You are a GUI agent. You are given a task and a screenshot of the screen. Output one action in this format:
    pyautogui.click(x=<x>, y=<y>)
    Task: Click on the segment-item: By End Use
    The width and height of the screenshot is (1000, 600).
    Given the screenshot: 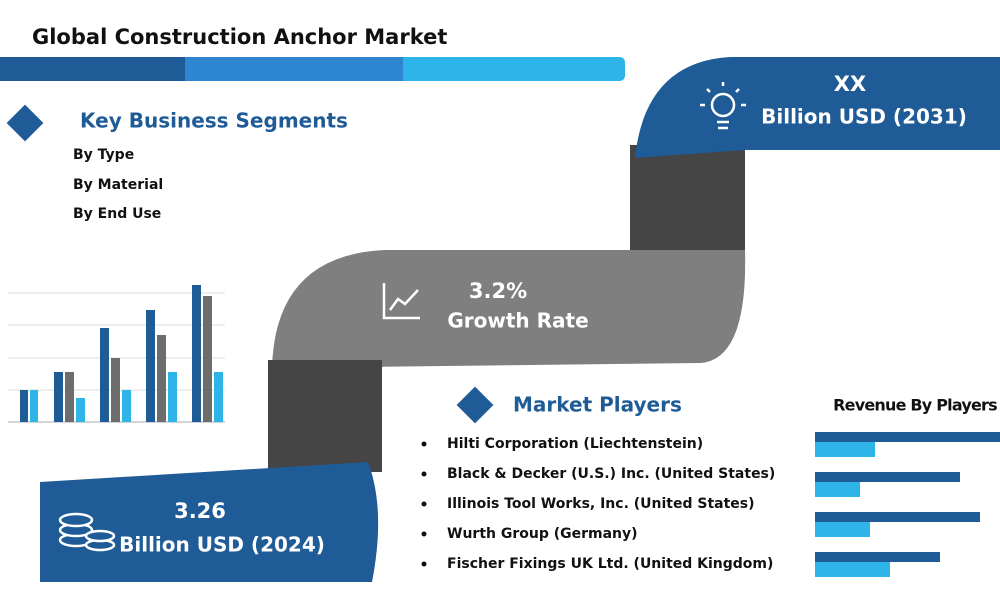 What is the action you would take?
    pyautogui.click(x=117, y=214)
    